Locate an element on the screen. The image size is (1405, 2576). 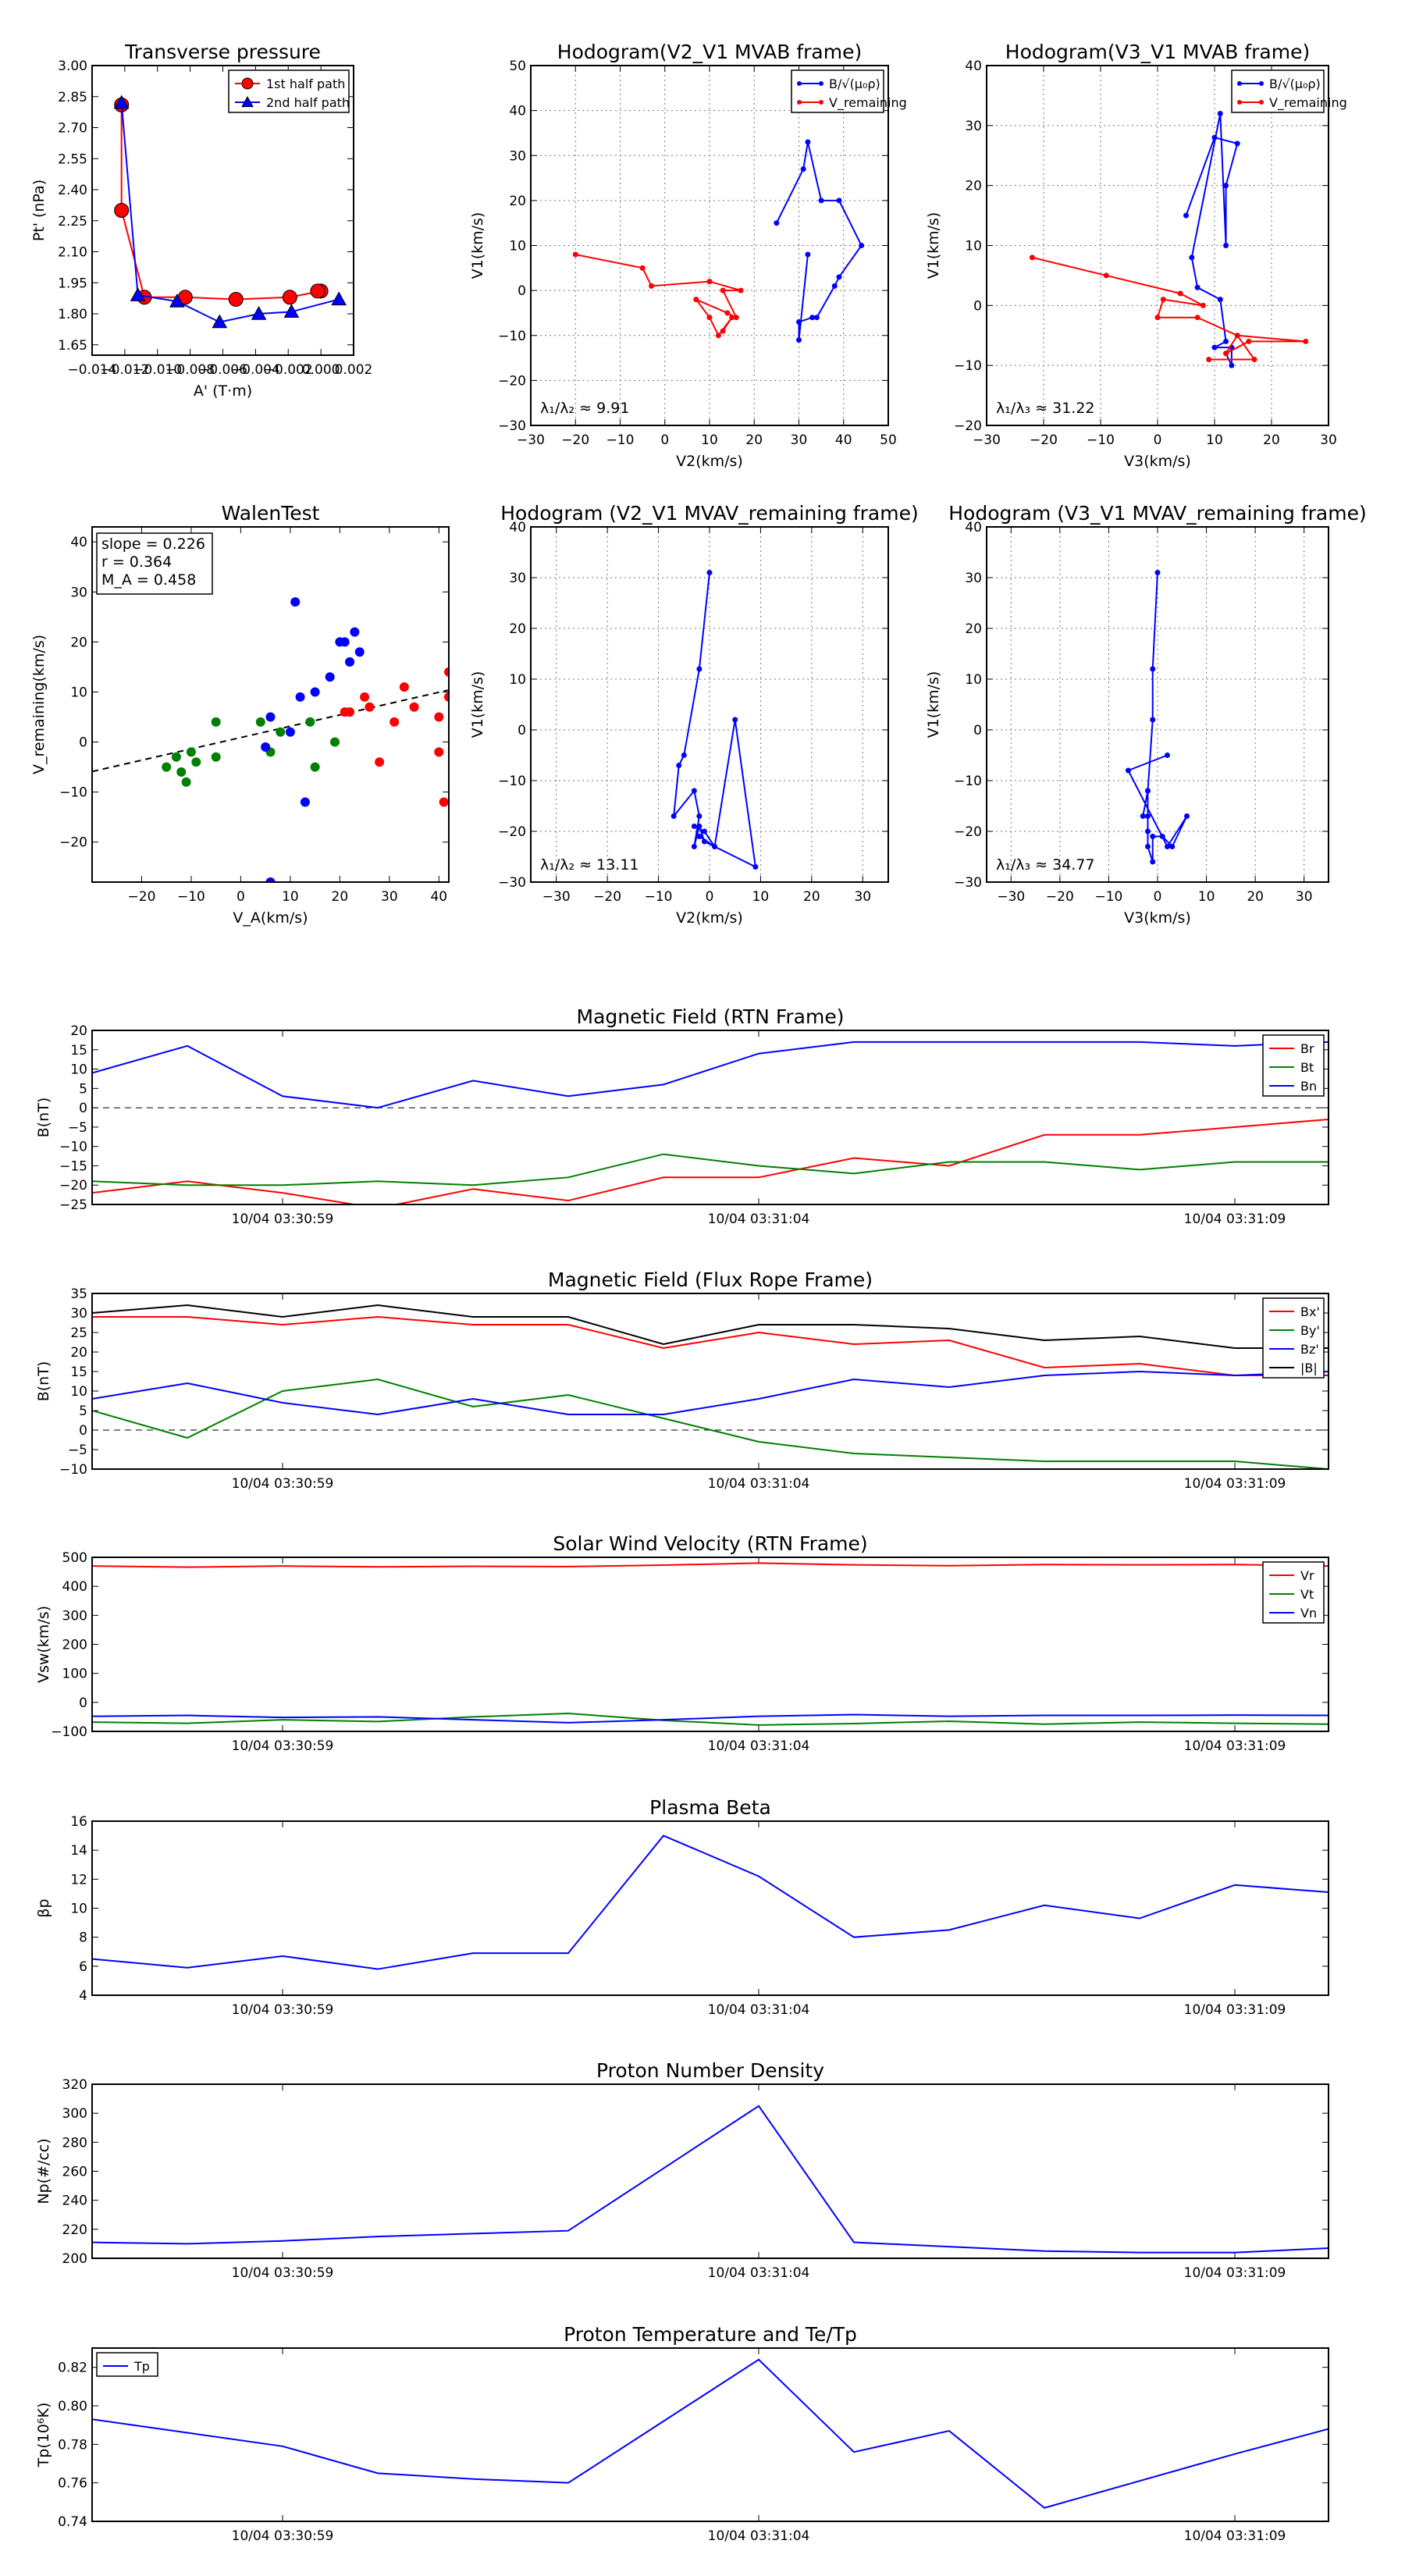
legend-label: By' is located at coordinates (1310, 1330).